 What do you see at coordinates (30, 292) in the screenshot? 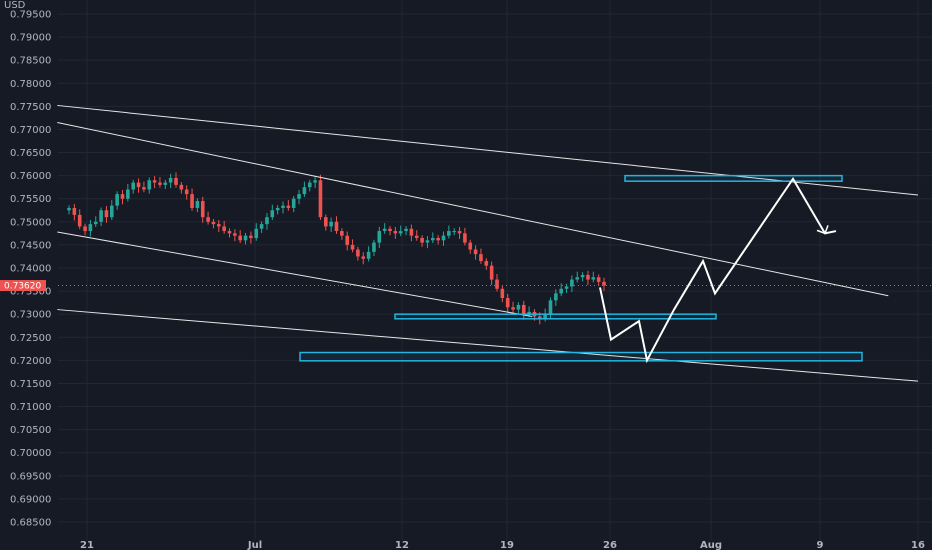
I see `price-tick-label: 0.73500` at bounding box center [30, 292].